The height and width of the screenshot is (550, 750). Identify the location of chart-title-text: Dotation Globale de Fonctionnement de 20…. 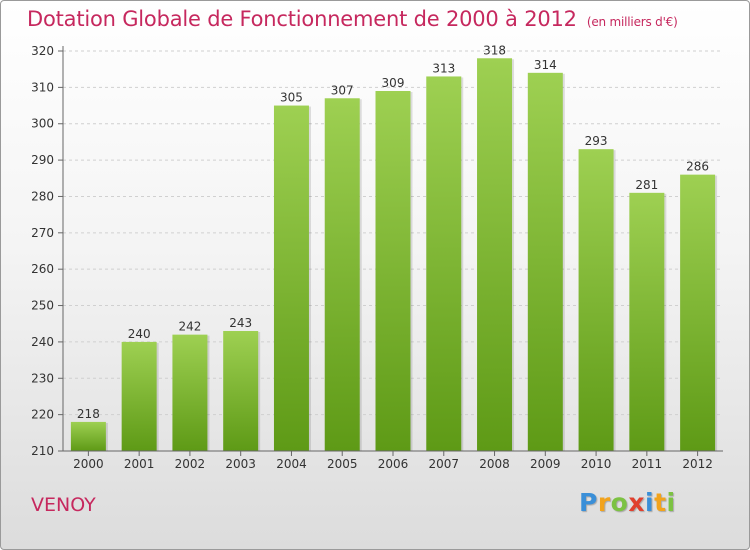
(302, 19).